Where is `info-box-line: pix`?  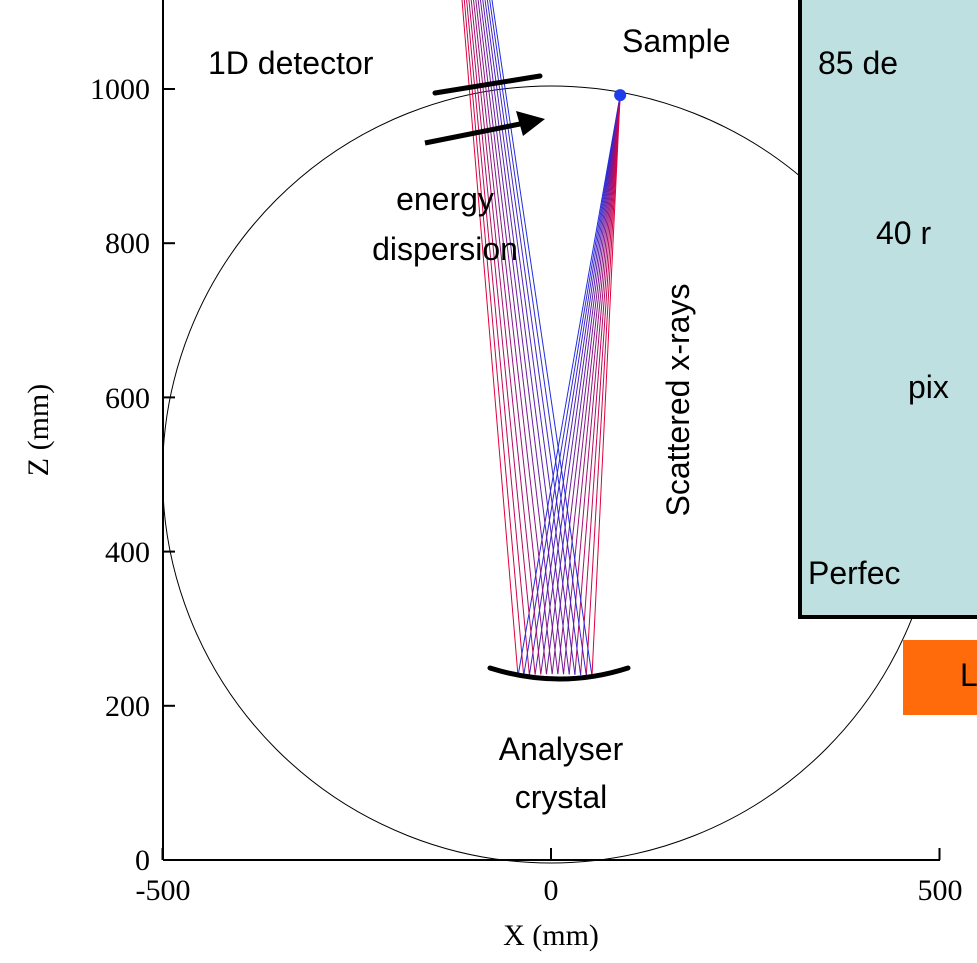
info-box-line: pix is located at coordinates (928, 387).